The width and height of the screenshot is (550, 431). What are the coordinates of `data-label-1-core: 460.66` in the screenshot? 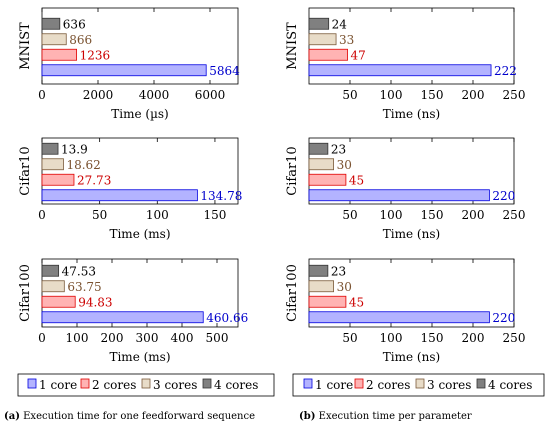 It's located at (227, 318).